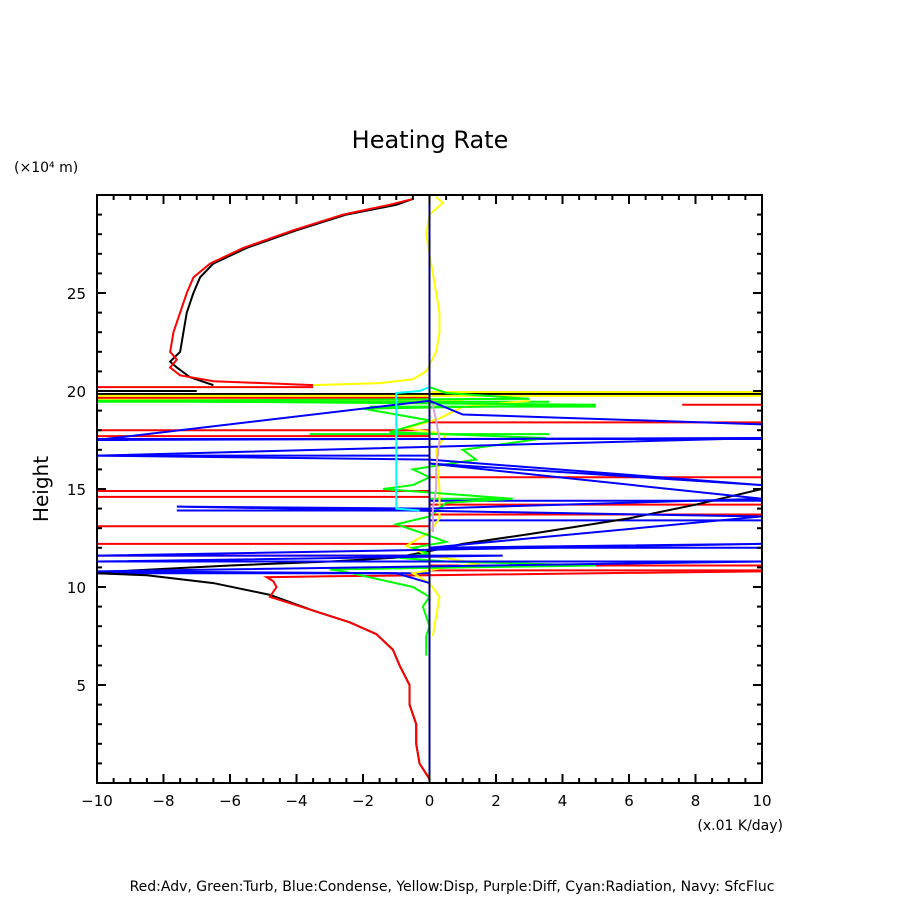  Describe the element at coordinates (412, 449) in the screenshot. I see `series-radiation` at that location.